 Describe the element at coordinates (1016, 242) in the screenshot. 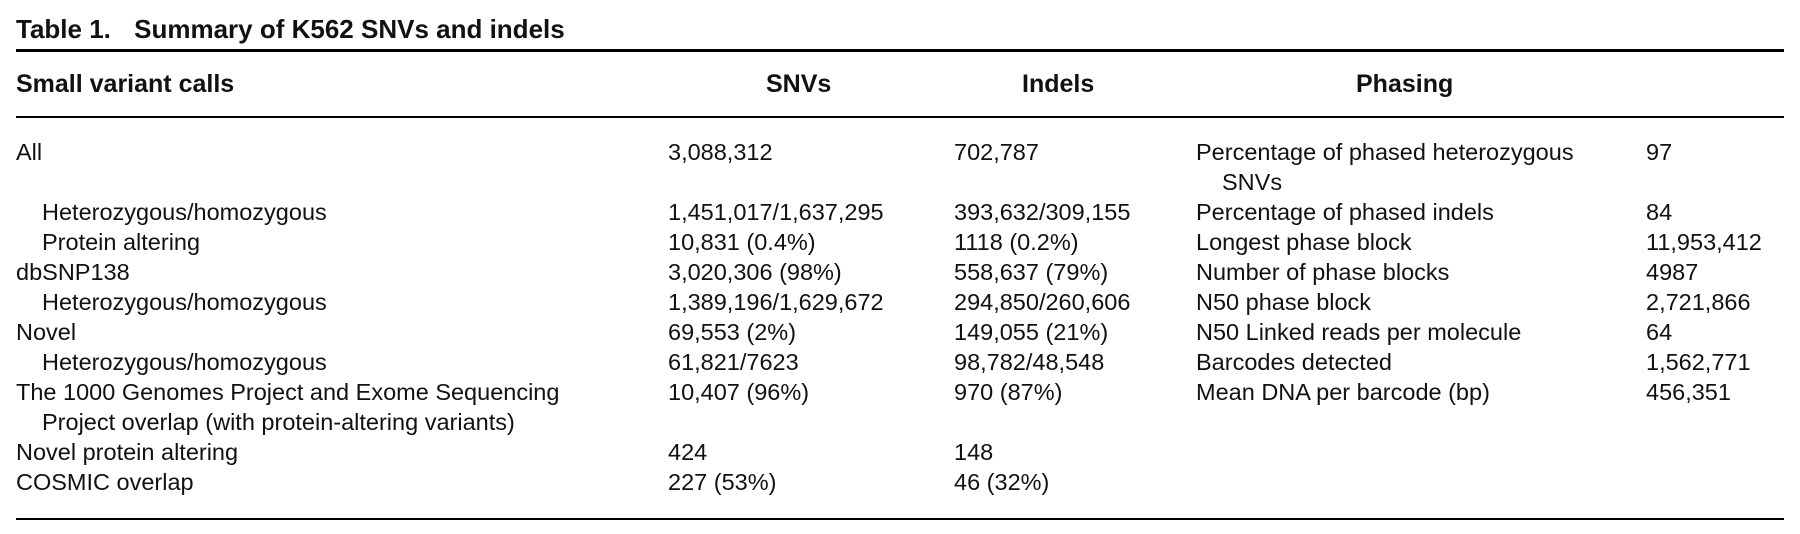

I see `indel-value: 1118 (0.2%)` at that location.